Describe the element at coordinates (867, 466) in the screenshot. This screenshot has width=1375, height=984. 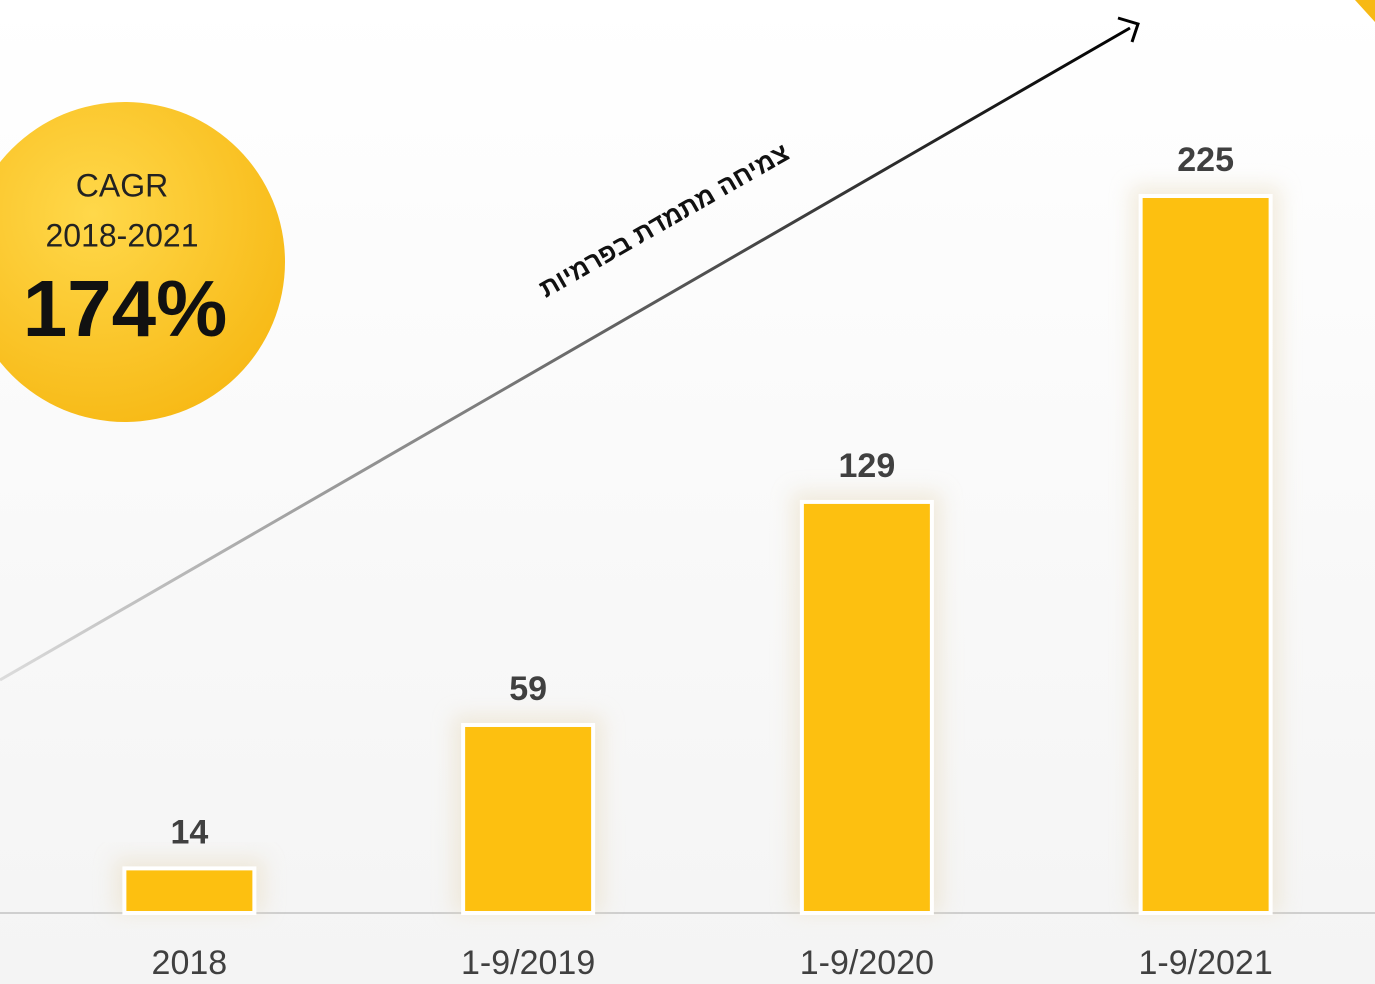
I see `value-label: 129` at that location.